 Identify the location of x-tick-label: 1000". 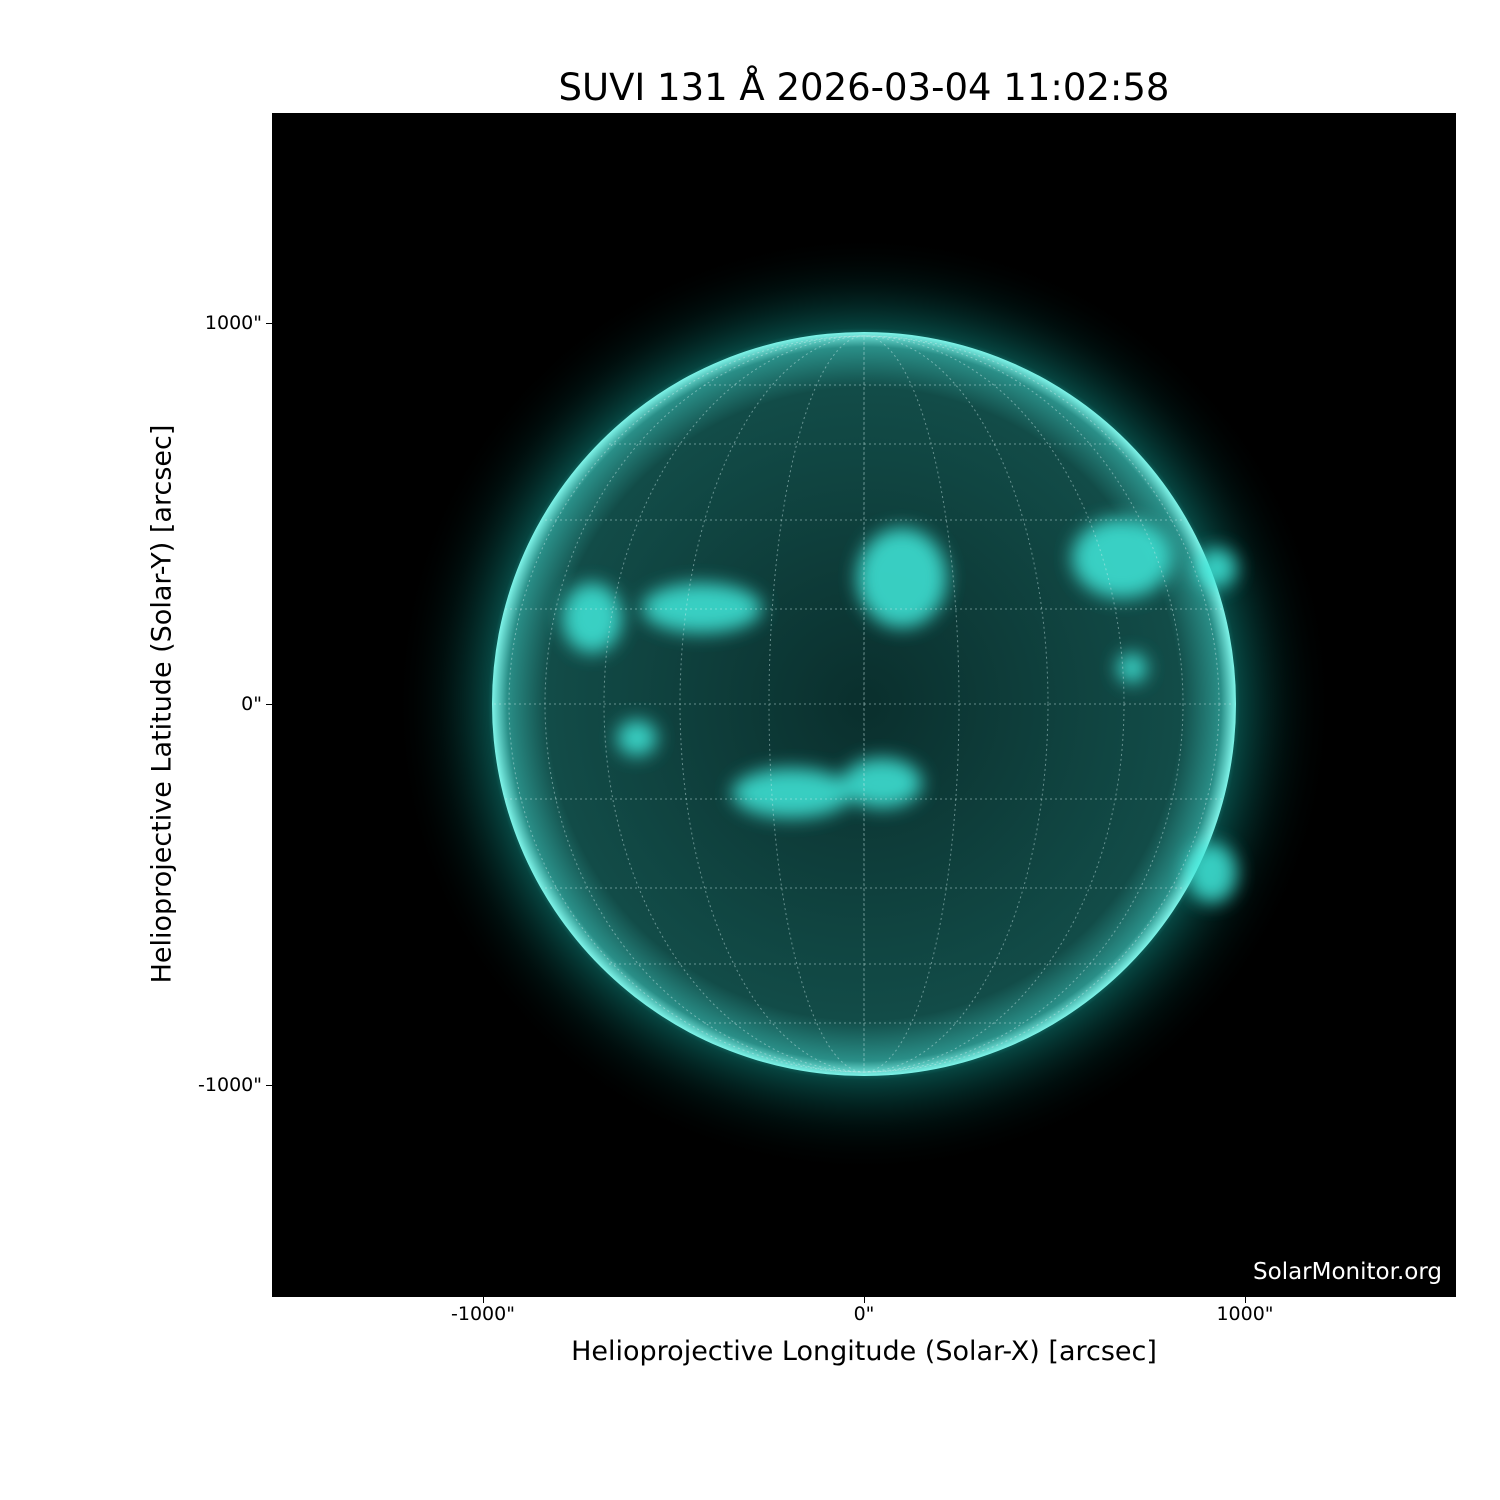
(1245, 1314).